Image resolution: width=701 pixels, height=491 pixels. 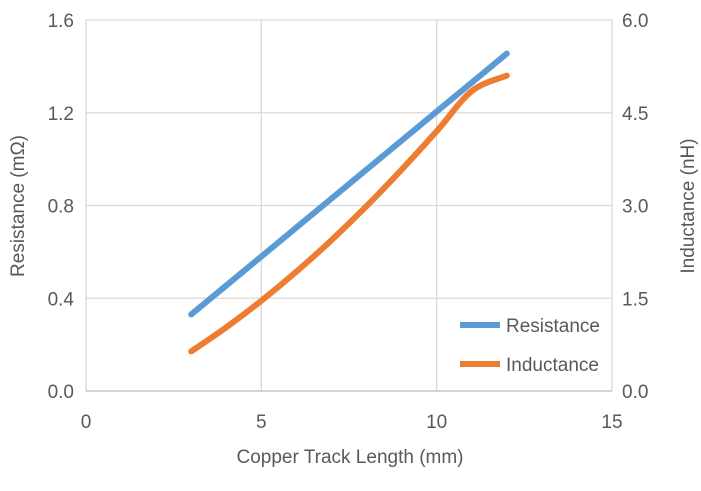 I want to click on left-axis-tick-label: 0.8, so click(x=61, y=207).